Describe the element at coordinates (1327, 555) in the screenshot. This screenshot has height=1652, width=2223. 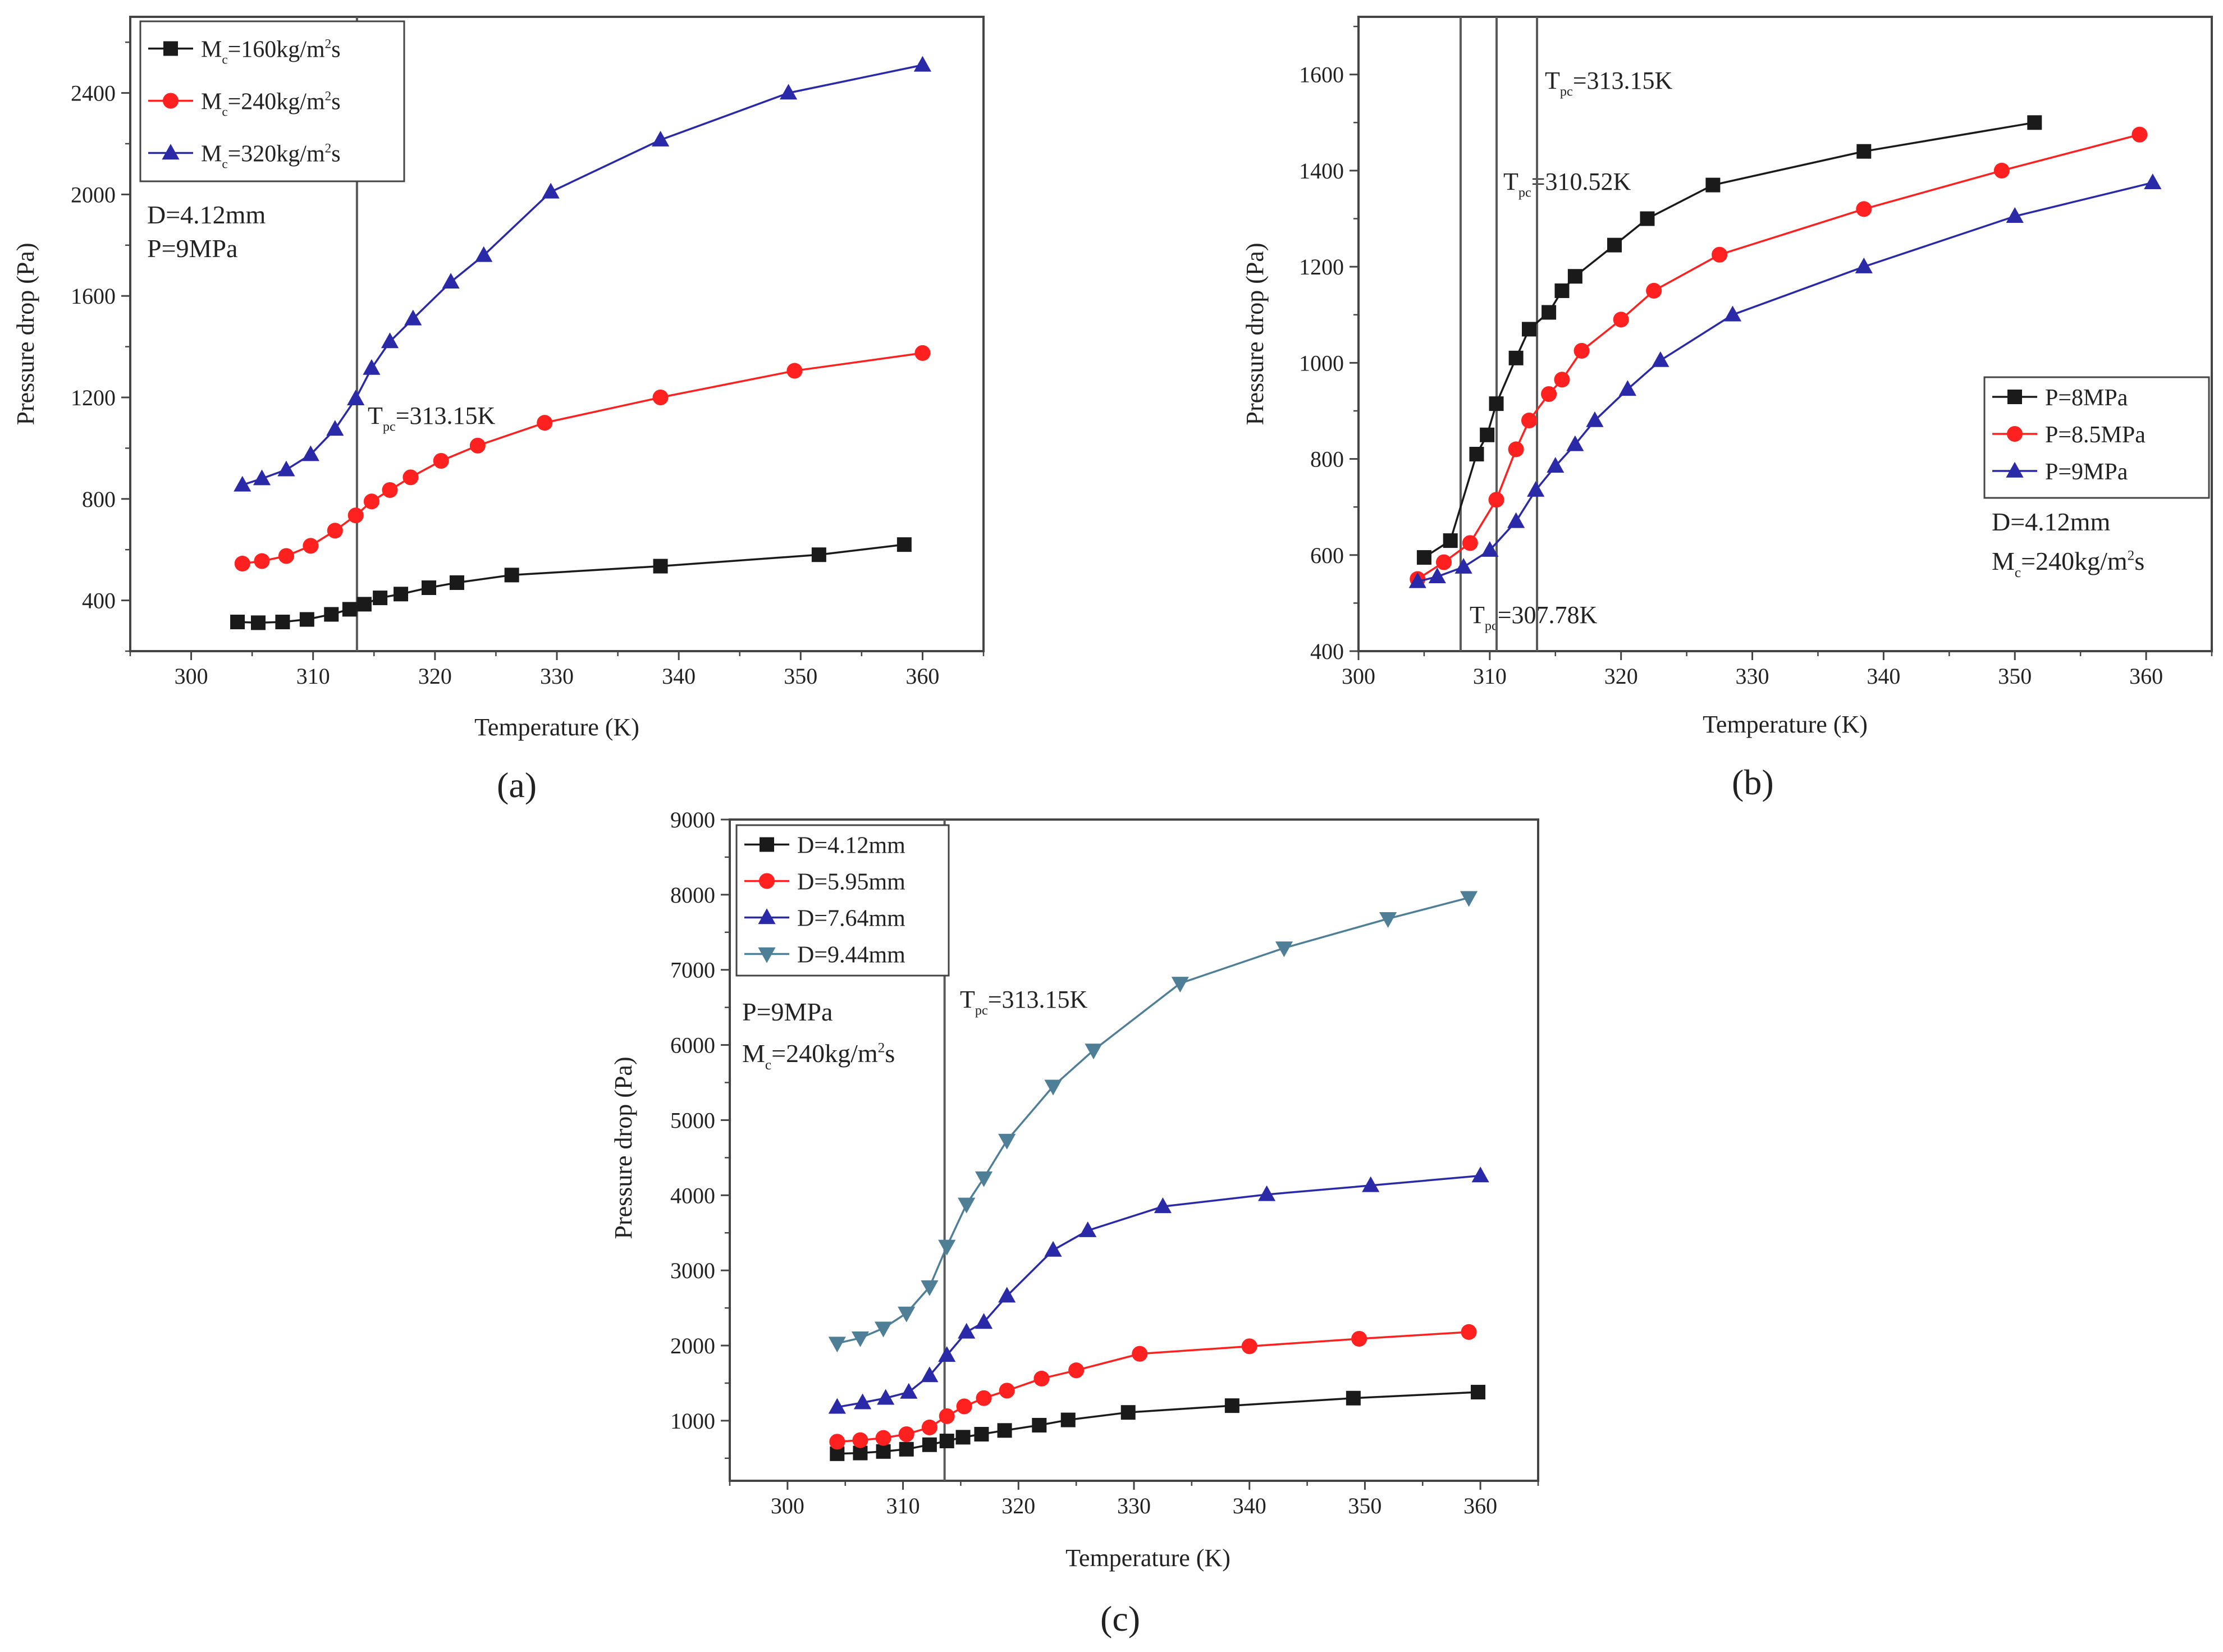
I see `y-tick-label: 600` at that location.